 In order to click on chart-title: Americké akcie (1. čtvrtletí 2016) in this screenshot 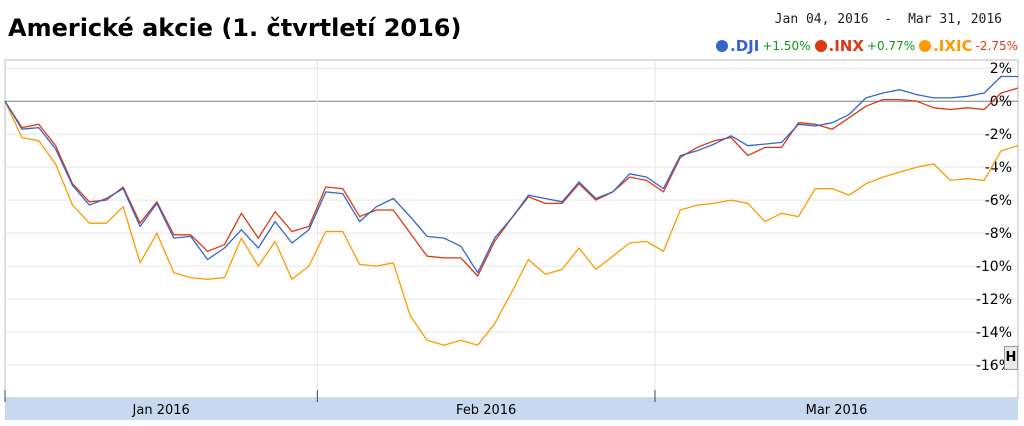, I will do `click(235, 28)`.